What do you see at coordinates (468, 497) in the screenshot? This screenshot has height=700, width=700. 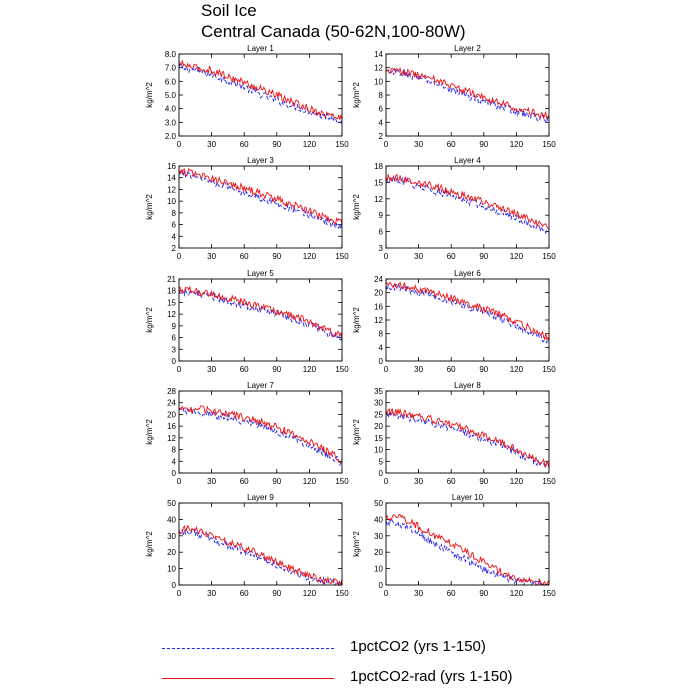 I see `panel-title: Layer 10` at bounding box center [468, 497].